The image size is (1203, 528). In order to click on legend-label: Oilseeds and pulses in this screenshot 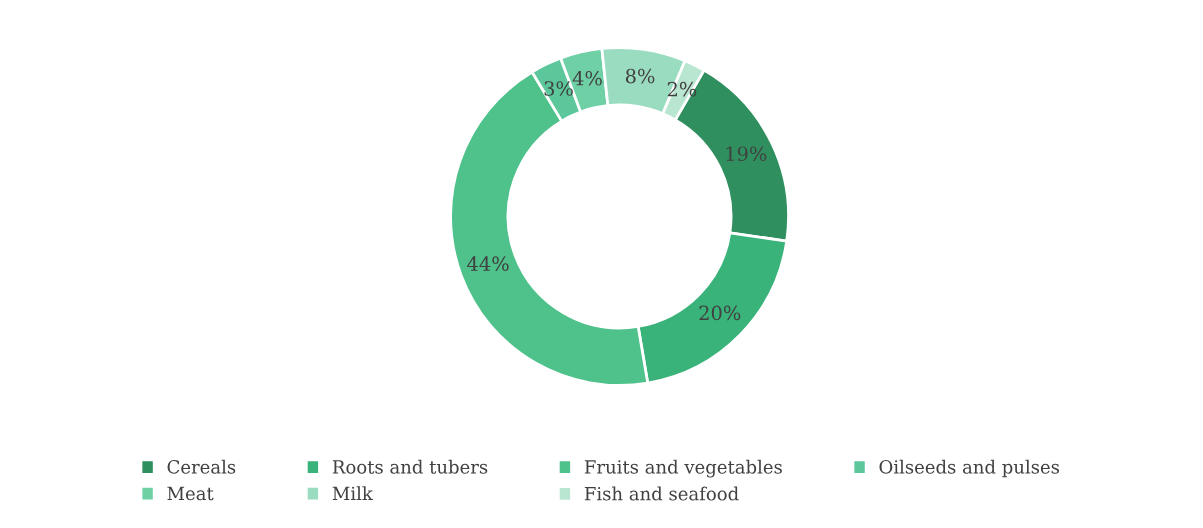, I will do `click(969, 468)`.